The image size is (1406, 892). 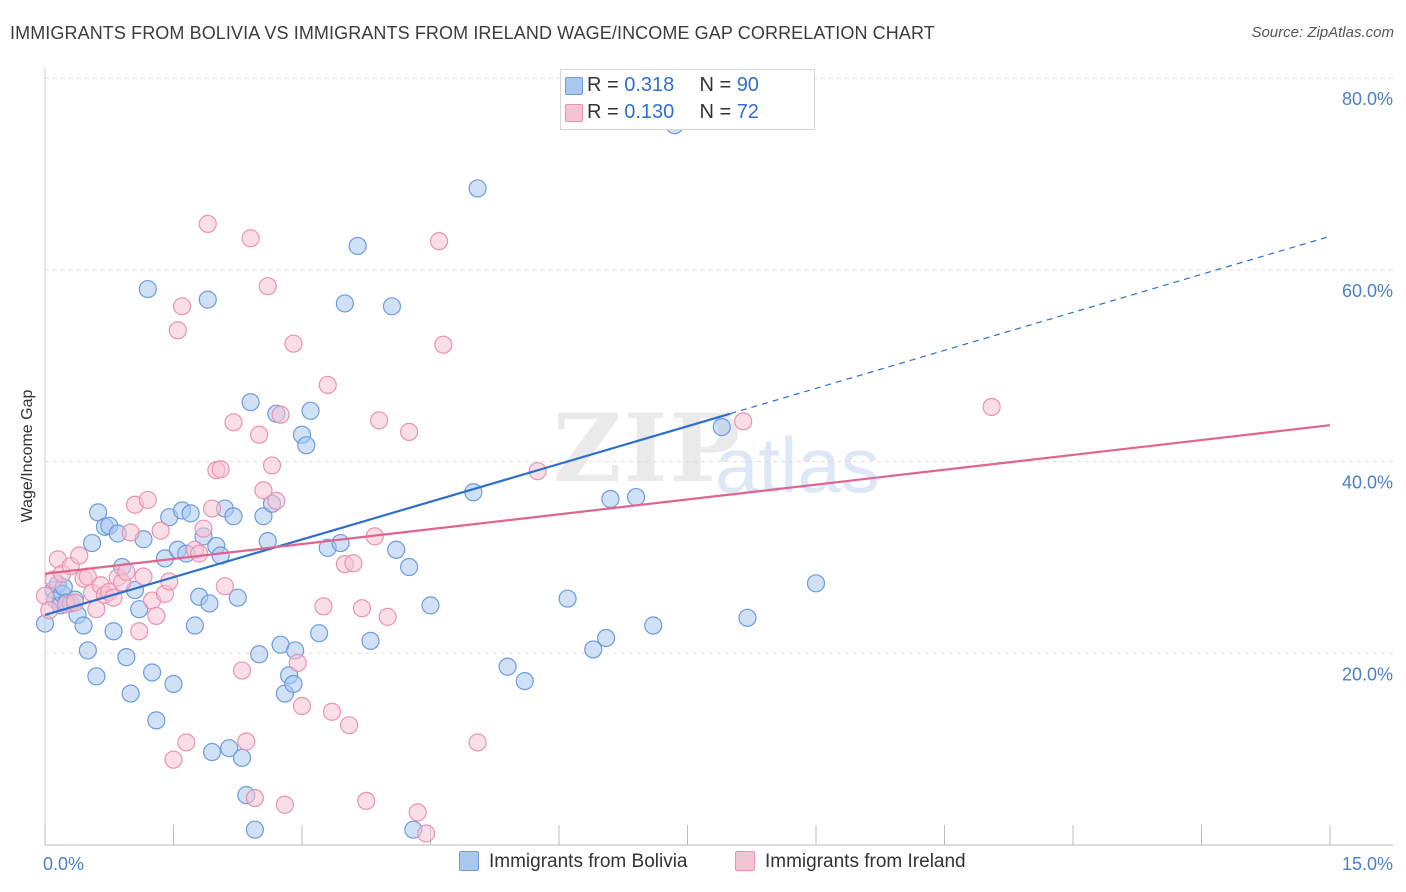 What do you see at coordinates (1367, 674) in the screenshot?
I see `y-tick-label: 20.0%` at bounding box center [1367, 674].